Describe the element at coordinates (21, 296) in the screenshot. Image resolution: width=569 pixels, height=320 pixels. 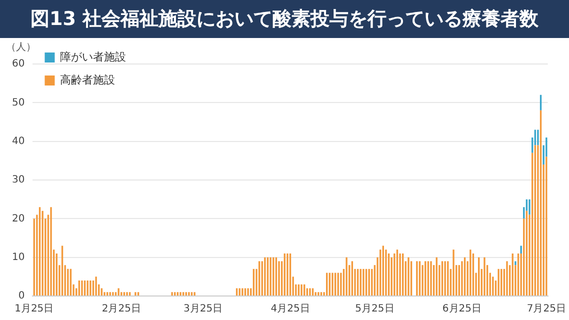
I see `y-tick-label: 0` at that location.